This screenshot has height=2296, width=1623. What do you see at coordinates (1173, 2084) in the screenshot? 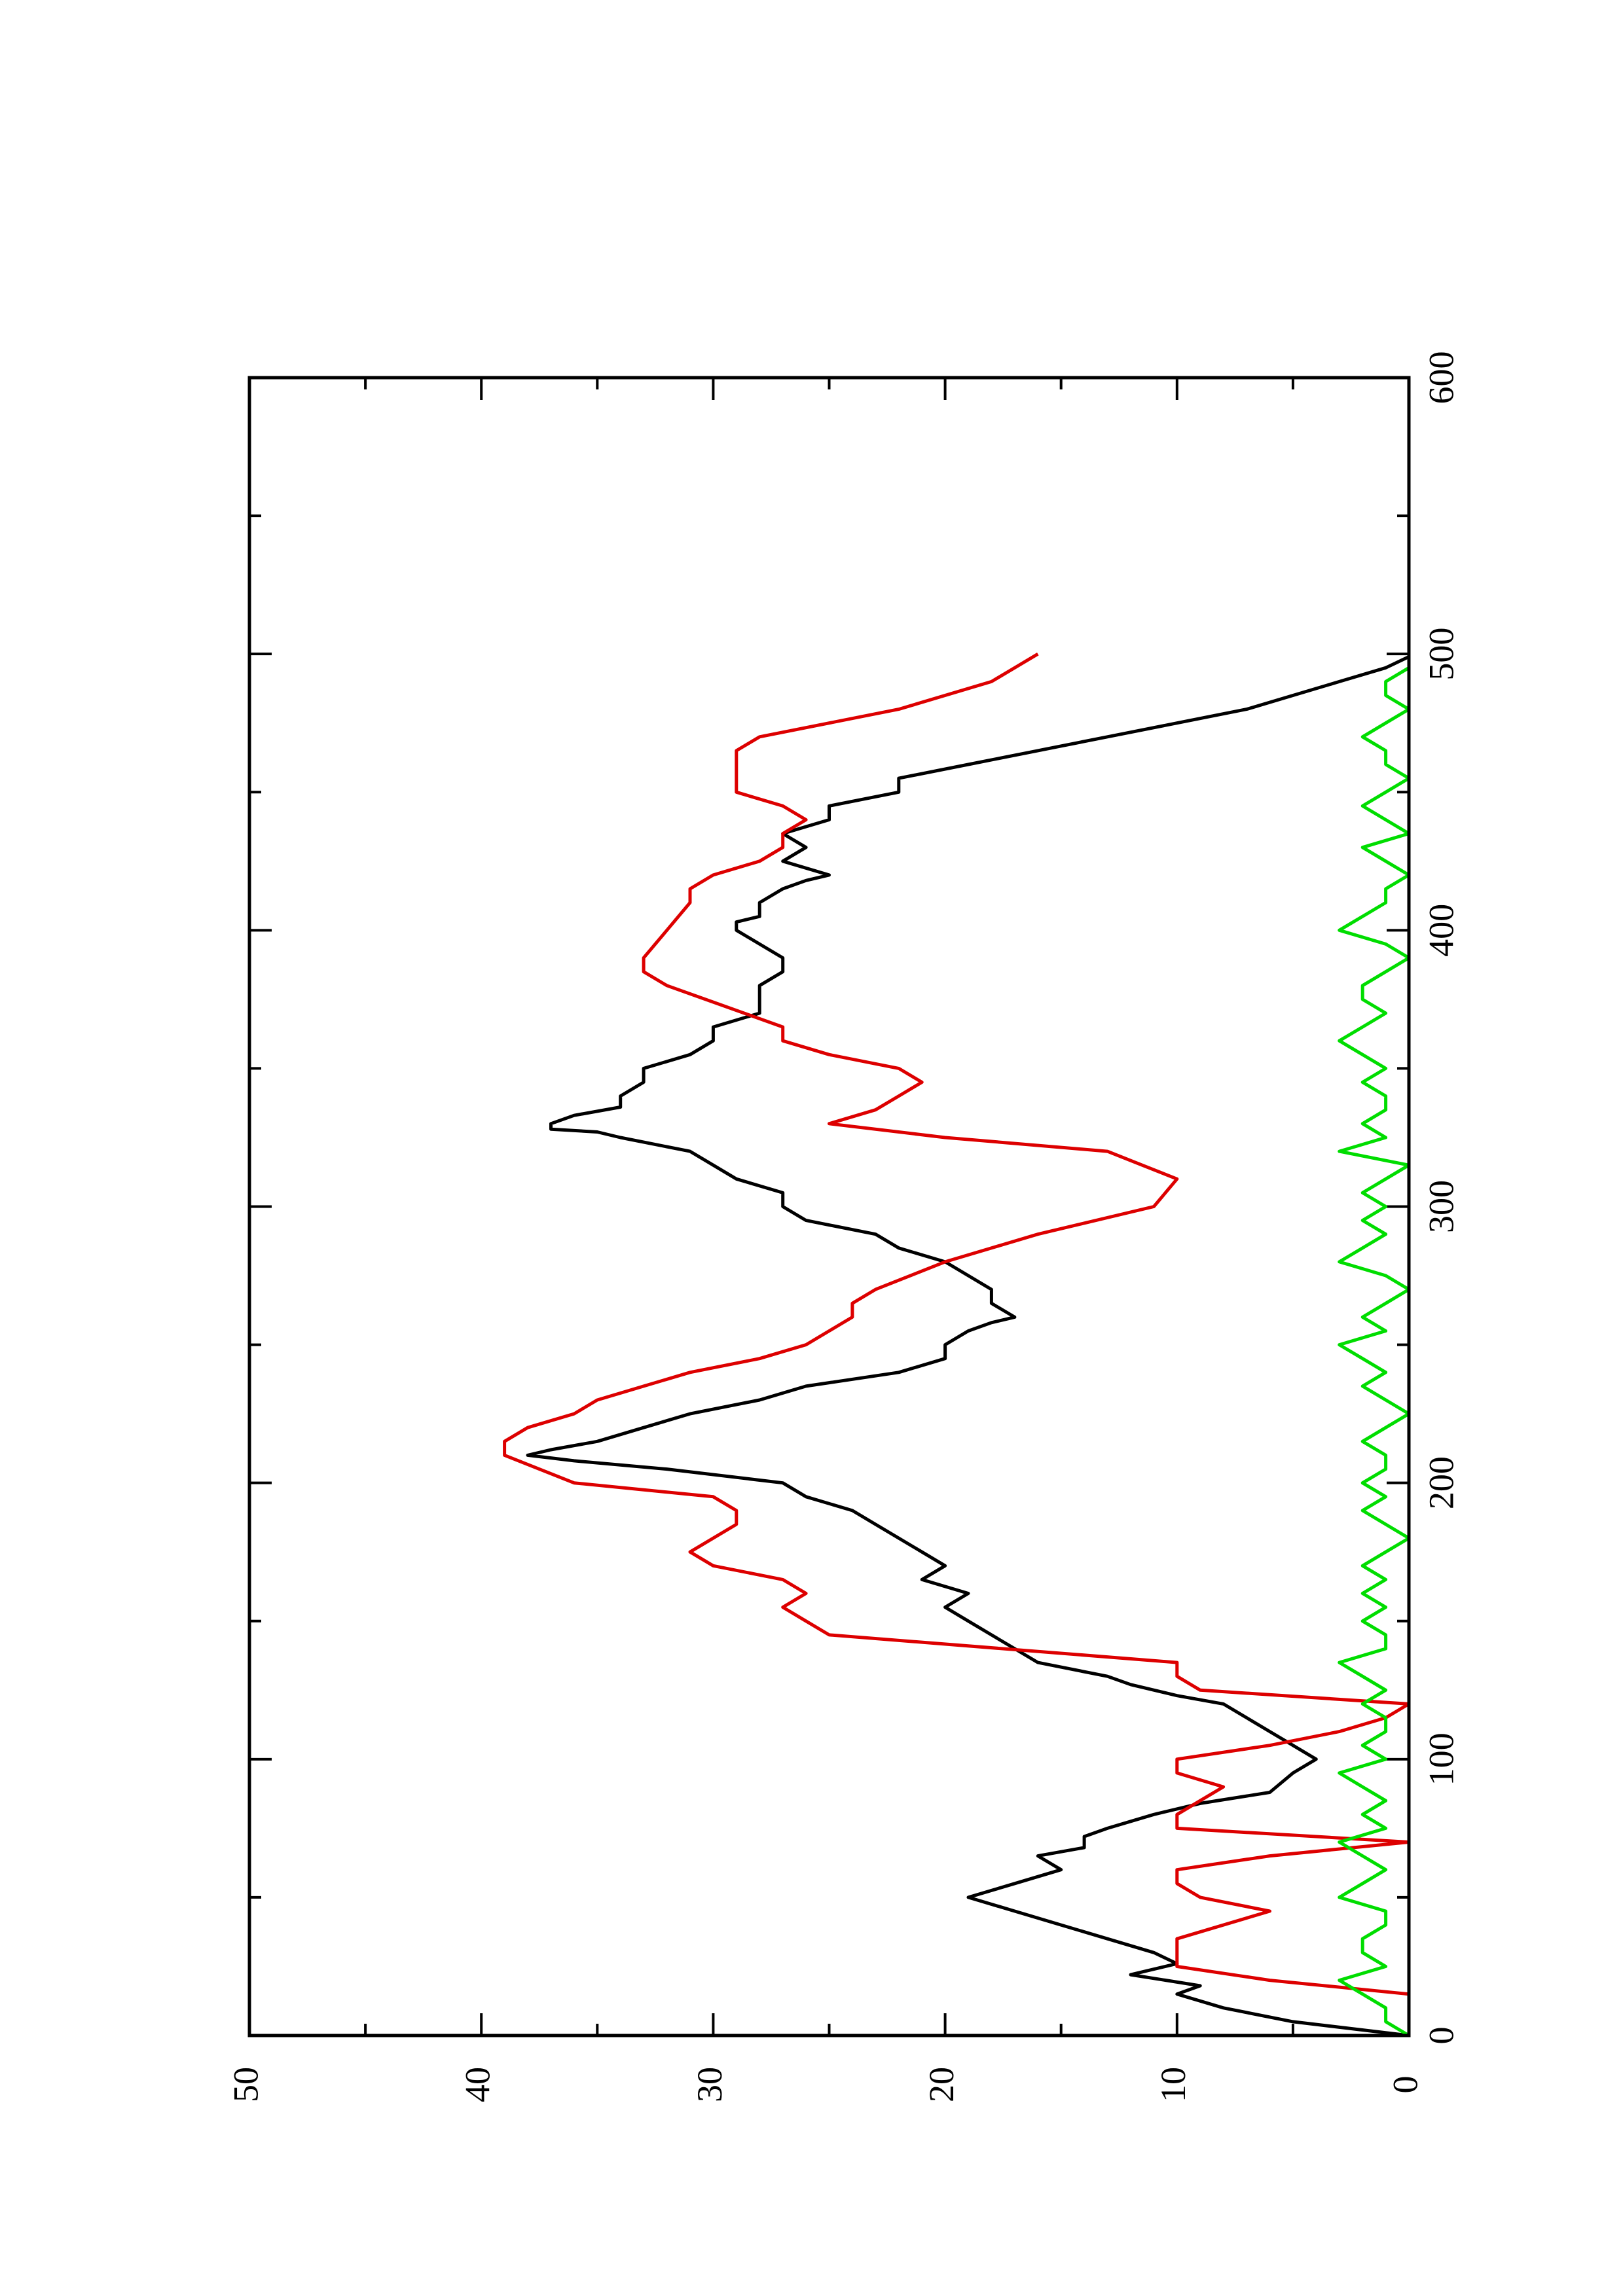
I see `y-tick-label: 10` at bounding box center [1173, 2084].